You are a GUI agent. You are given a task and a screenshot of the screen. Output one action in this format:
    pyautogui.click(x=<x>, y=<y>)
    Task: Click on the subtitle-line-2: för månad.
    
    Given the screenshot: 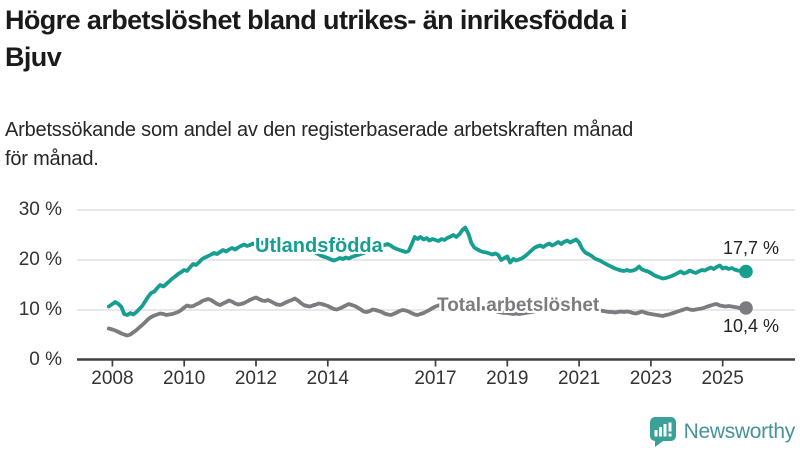 What is the action you would take?
    pyautogui.click(x=52, y=159)
    